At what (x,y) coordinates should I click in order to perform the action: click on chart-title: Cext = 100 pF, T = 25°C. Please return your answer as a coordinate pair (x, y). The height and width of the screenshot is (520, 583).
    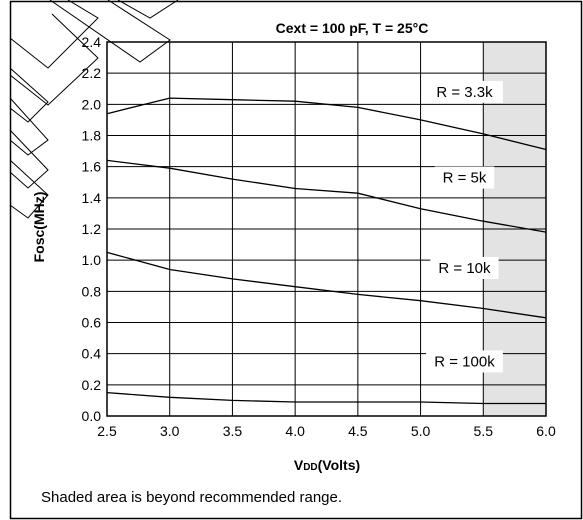
    Looking at the image, I should click on (352, 28).